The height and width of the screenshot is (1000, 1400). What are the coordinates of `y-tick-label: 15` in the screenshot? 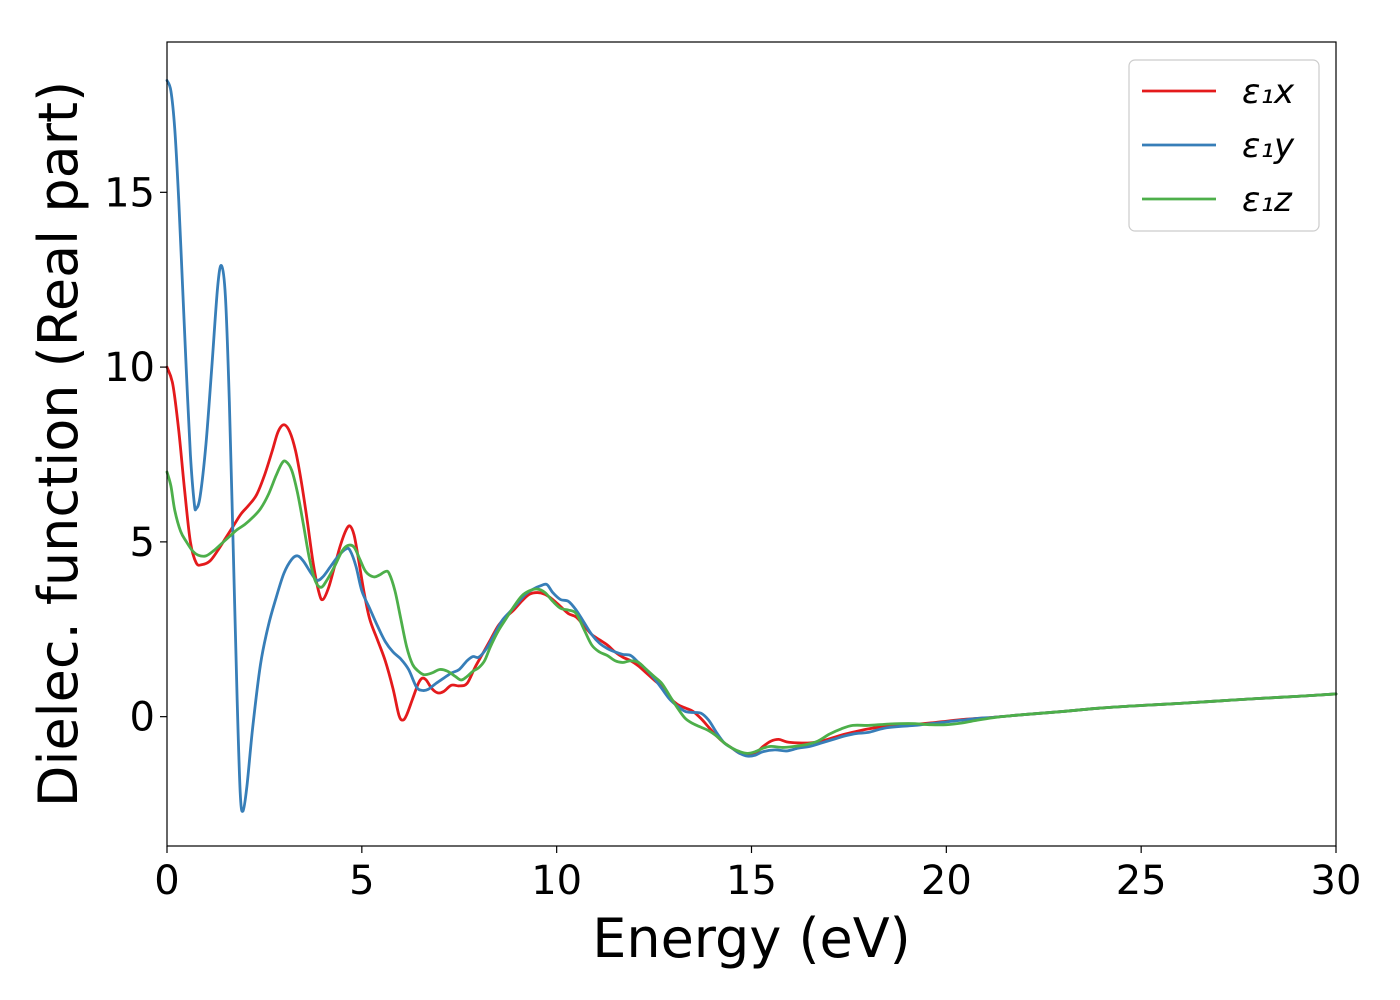 It's located at (129, 193).